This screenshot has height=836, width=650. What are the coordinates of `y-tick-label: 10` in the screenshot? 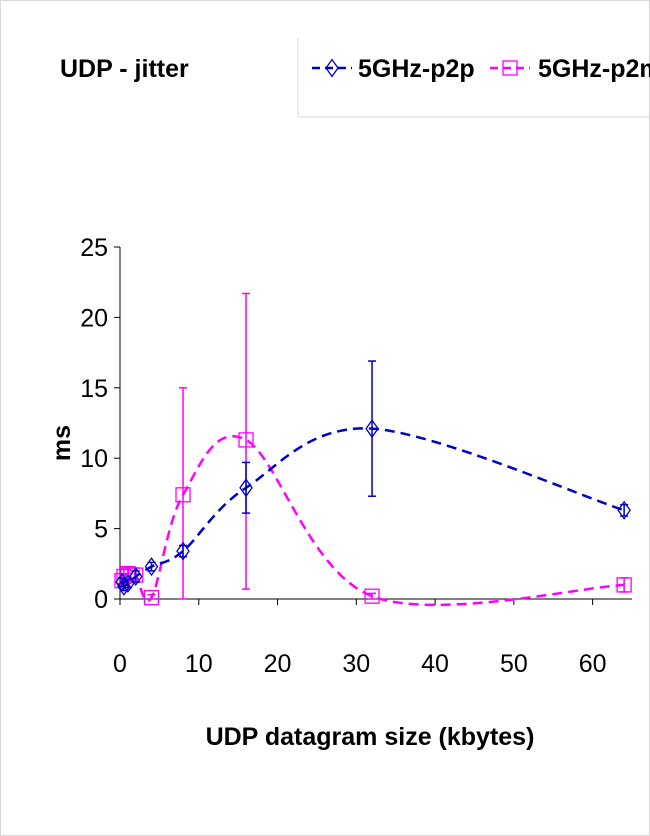 It's located at (94, 459).